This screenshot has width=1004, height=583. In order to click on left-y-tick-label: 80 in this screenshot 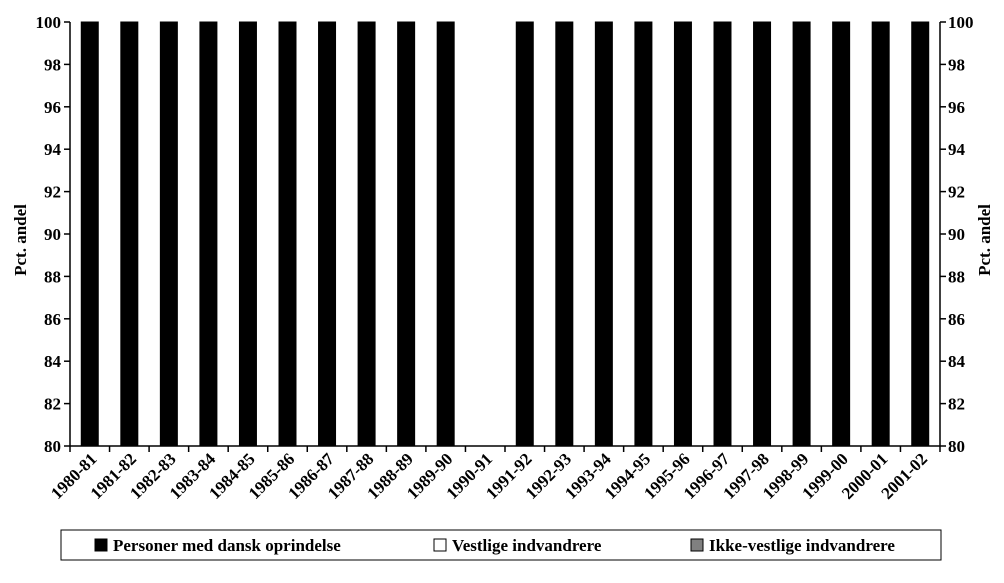, I will do `click(52, 446)`.